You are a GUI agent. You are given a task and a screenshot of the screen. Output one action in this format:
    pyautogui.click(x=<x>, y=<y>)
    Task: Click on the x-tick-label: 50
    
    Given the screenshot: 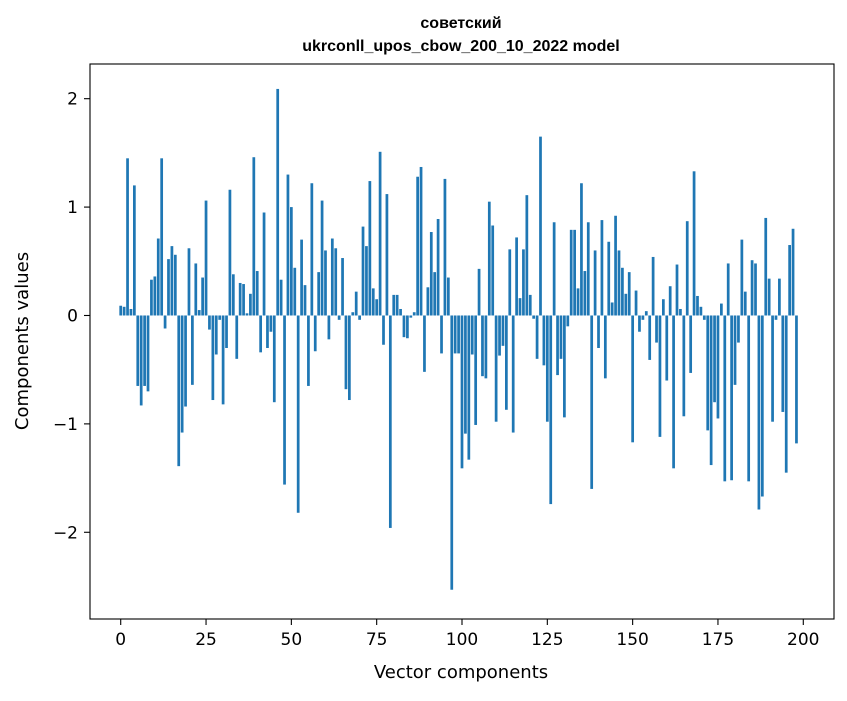 What is the action you would take?
    pyautogui.click(x=292, y=640)
    